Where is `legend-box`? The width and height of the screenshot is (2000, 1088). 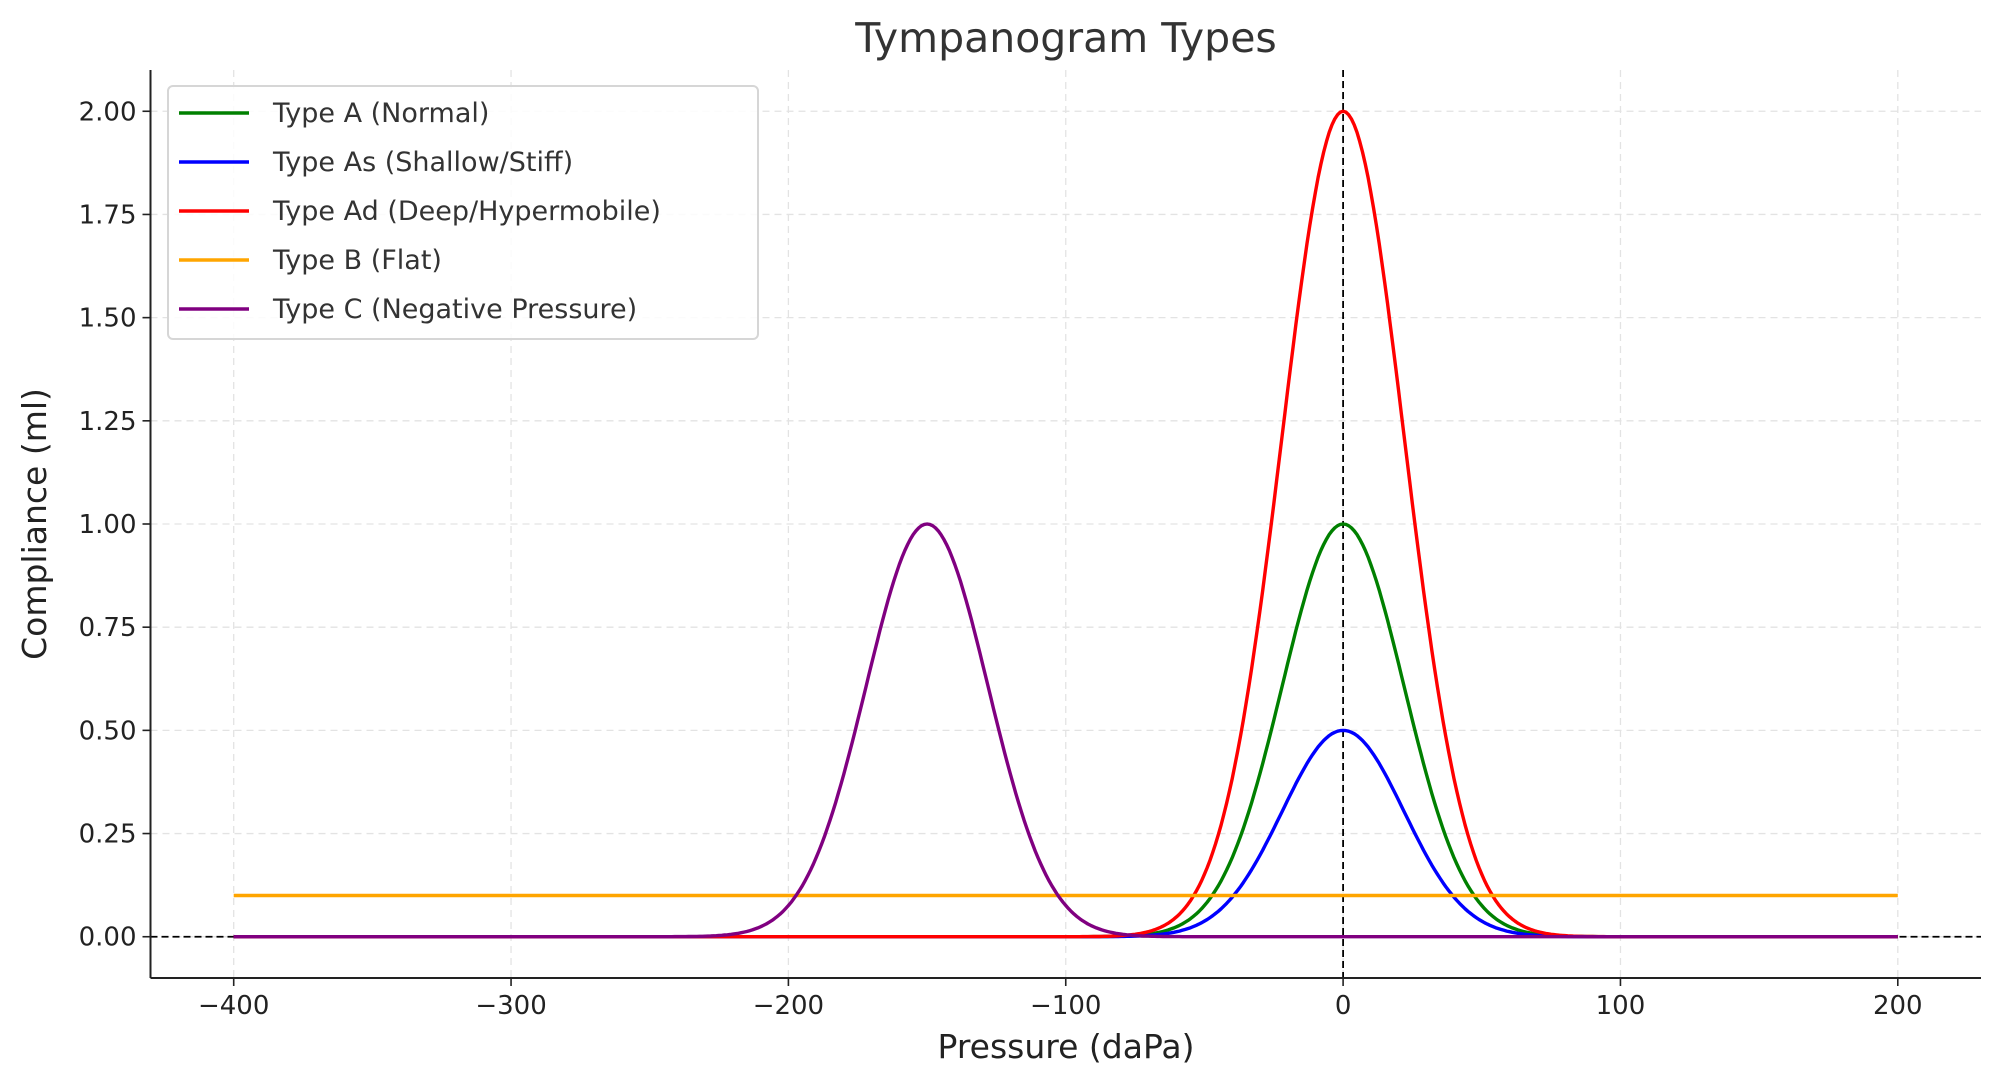
legend-box is located at coordinates (463, 212).